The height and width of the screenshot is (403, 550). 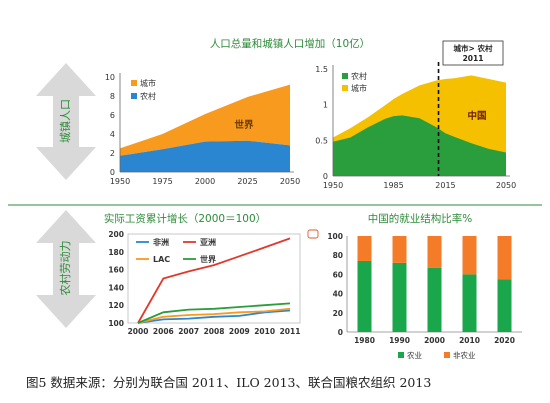 I want to click on legend-swatch-urban, so click(x=134, y=83).